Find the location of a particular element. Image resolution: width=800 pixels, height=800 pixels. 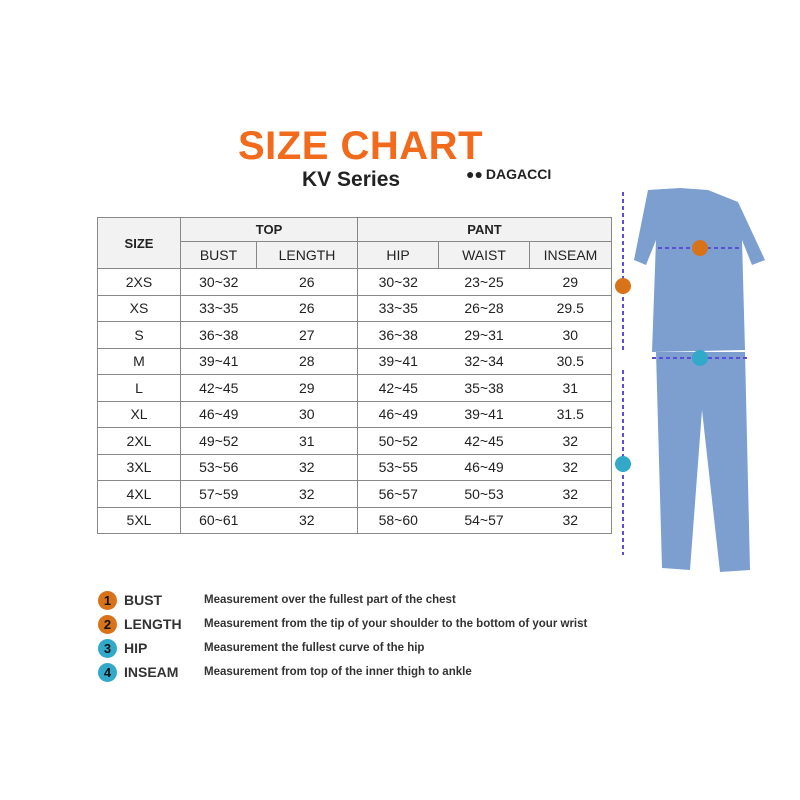

table-cell: 53~55 is located at coordinates (398, 467).